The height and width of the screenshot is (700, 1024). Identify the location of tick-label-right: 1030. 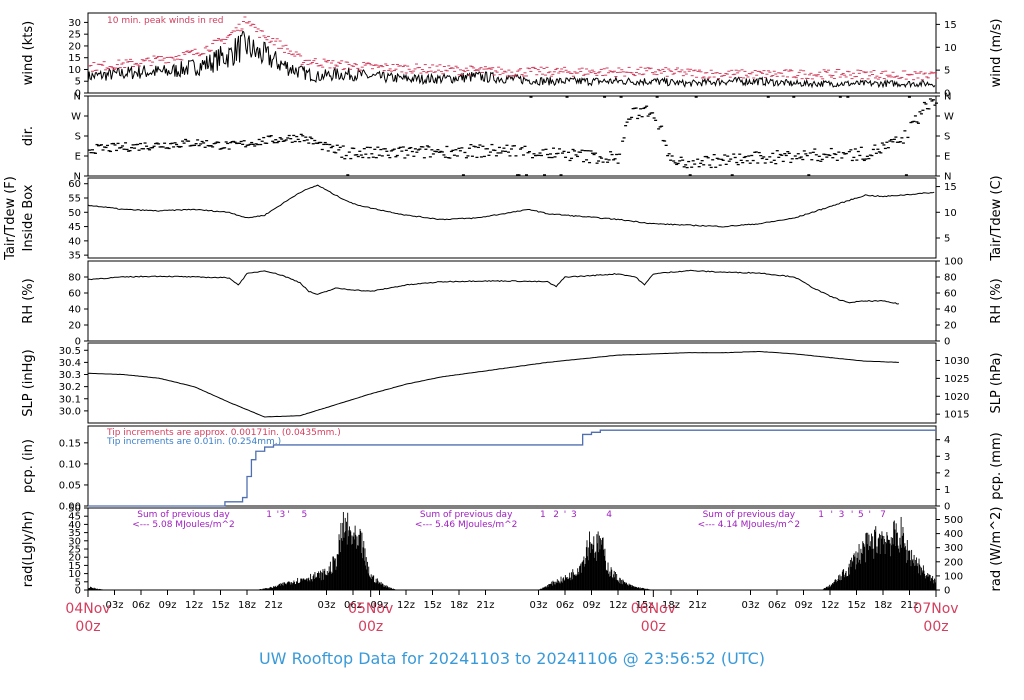
(956, 361).